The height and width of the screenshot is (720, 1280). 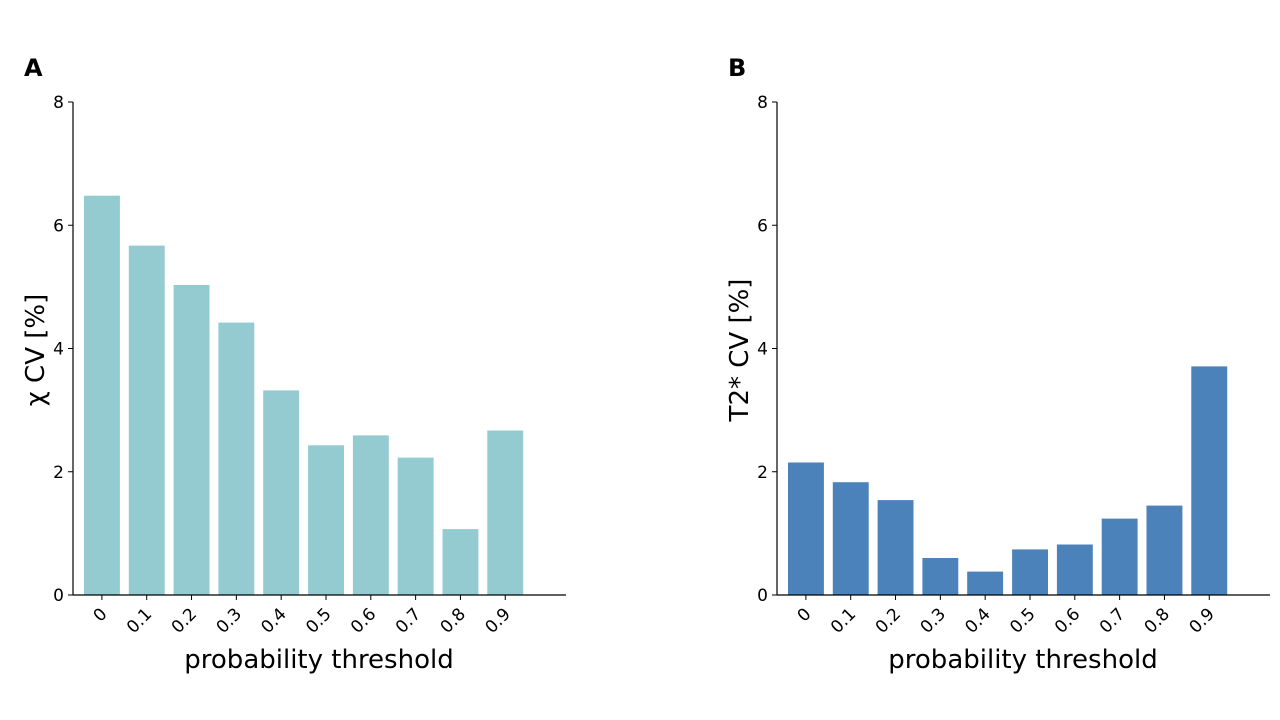 What do you see at coordinates (101, 615) in the screenshot?
I see `x-tick-label-a-0: 0` at bounding box center [101, 615].